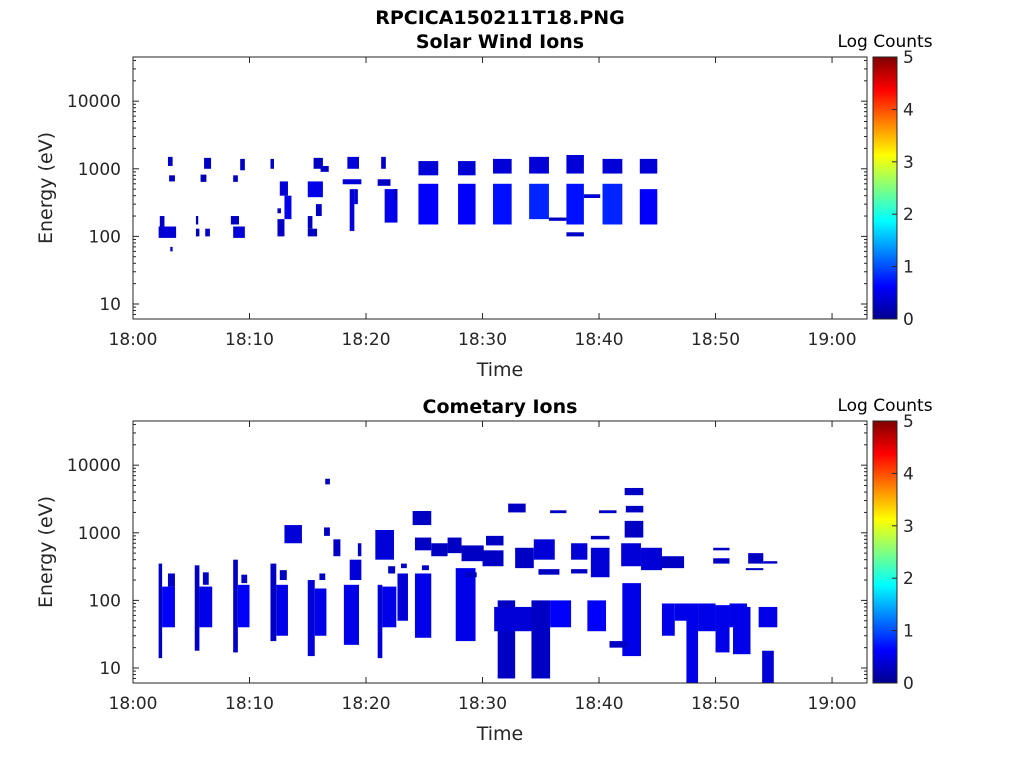 The image size is (1024, 768). Describe the element at coordinates (133, 704) in the screenshot. I see `x-tick-label: 18:00` at that location.